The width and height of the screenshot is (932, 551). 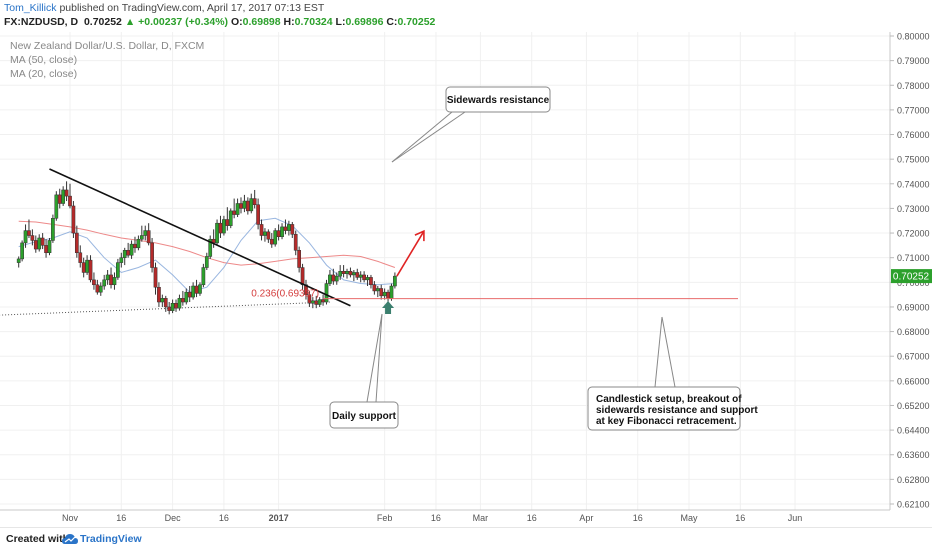 What do you see at coordinates (913, 135) in the screenshot?
I see `price-tick-label: 0.76000` at bounding box center [913, 135].